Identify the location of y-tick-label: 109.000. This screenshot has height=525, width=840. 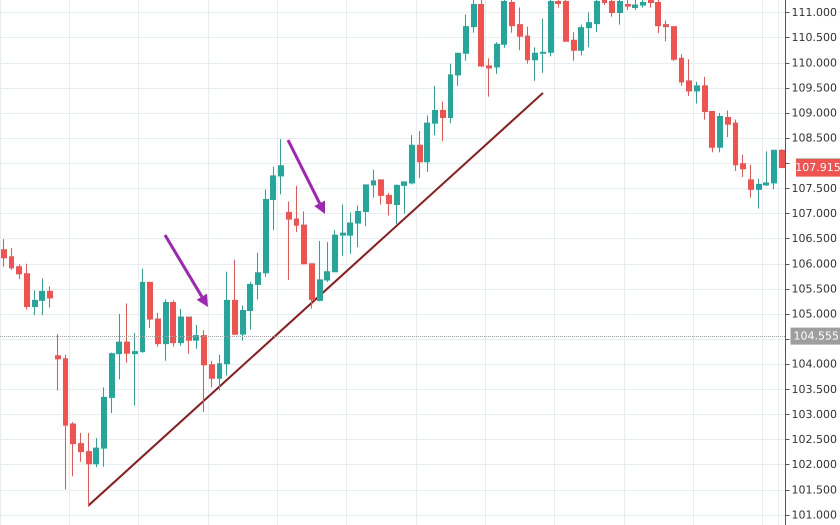
(815, 113).